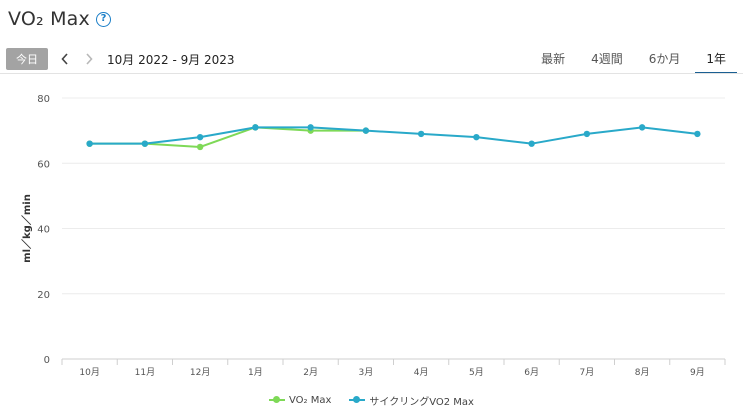 Image resolution: width=743 pixels, height=418 pixels. I want to click on x-tick-label: 9月, so click(697, 372).